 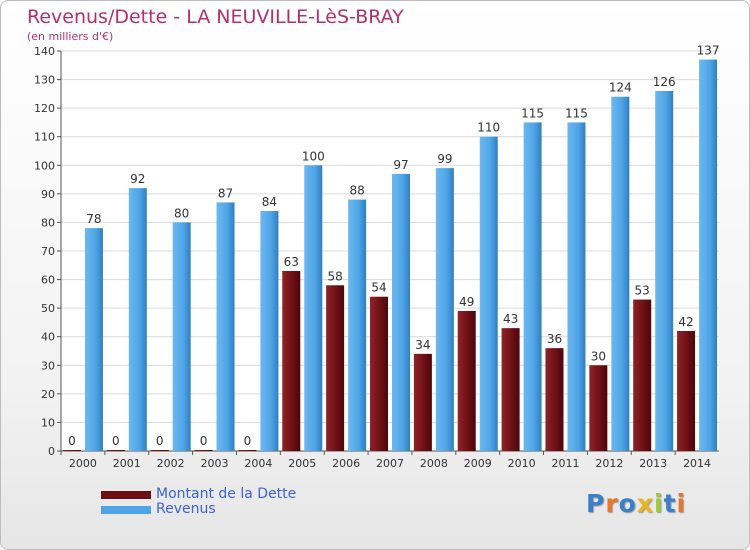 I want to click on label-dette-2003: 0, so click(x=204, y=441).